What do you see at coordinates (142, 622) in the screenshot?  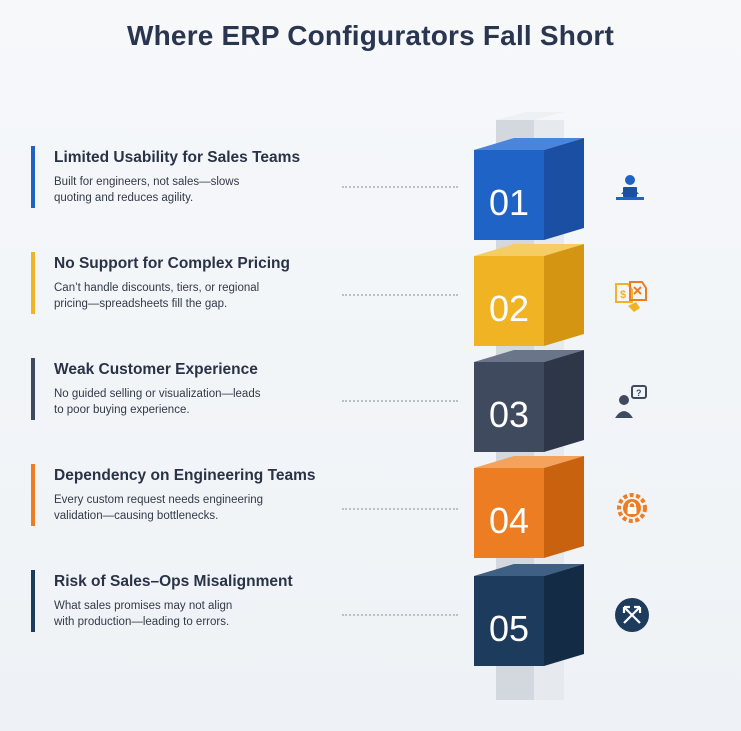 I see `description-line: with production—leading to errors.` at bounding box center [142, 622].